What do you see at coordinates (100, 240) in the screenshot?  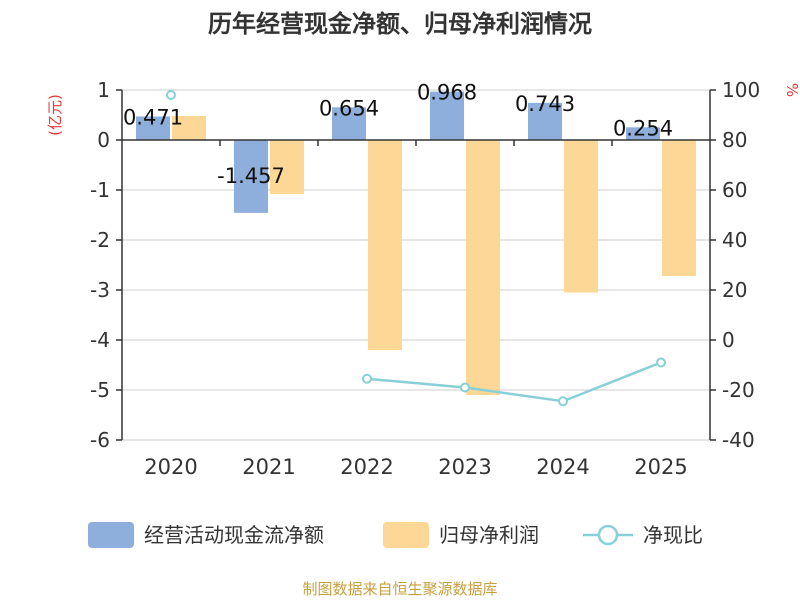 I see `left-axis-tick-label: -2` at bounding box center [100, 240].